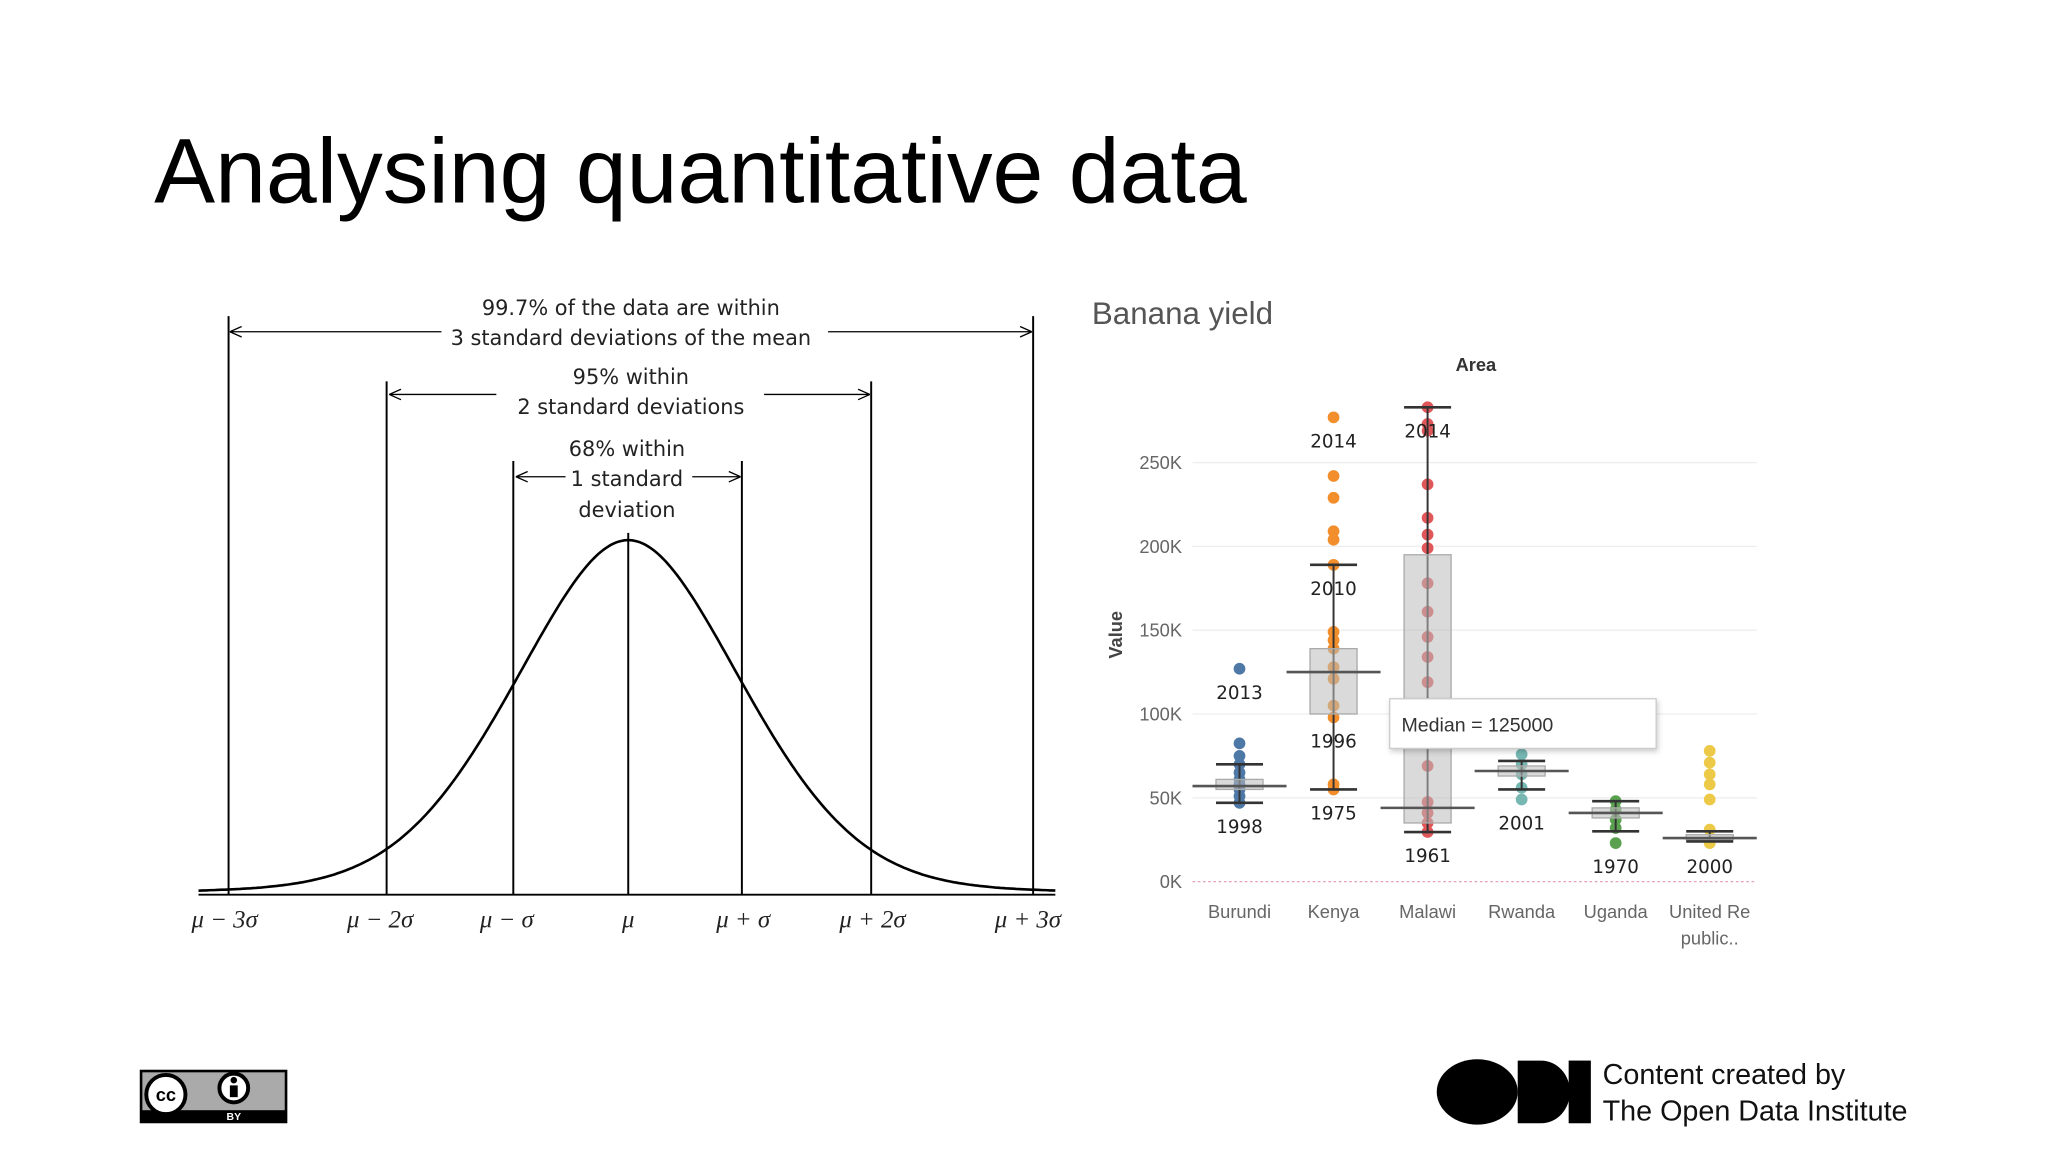 The height and width of the screenshot is (1152, 2048). I want to click on y-axis-label: Value, so click(1115, 635).